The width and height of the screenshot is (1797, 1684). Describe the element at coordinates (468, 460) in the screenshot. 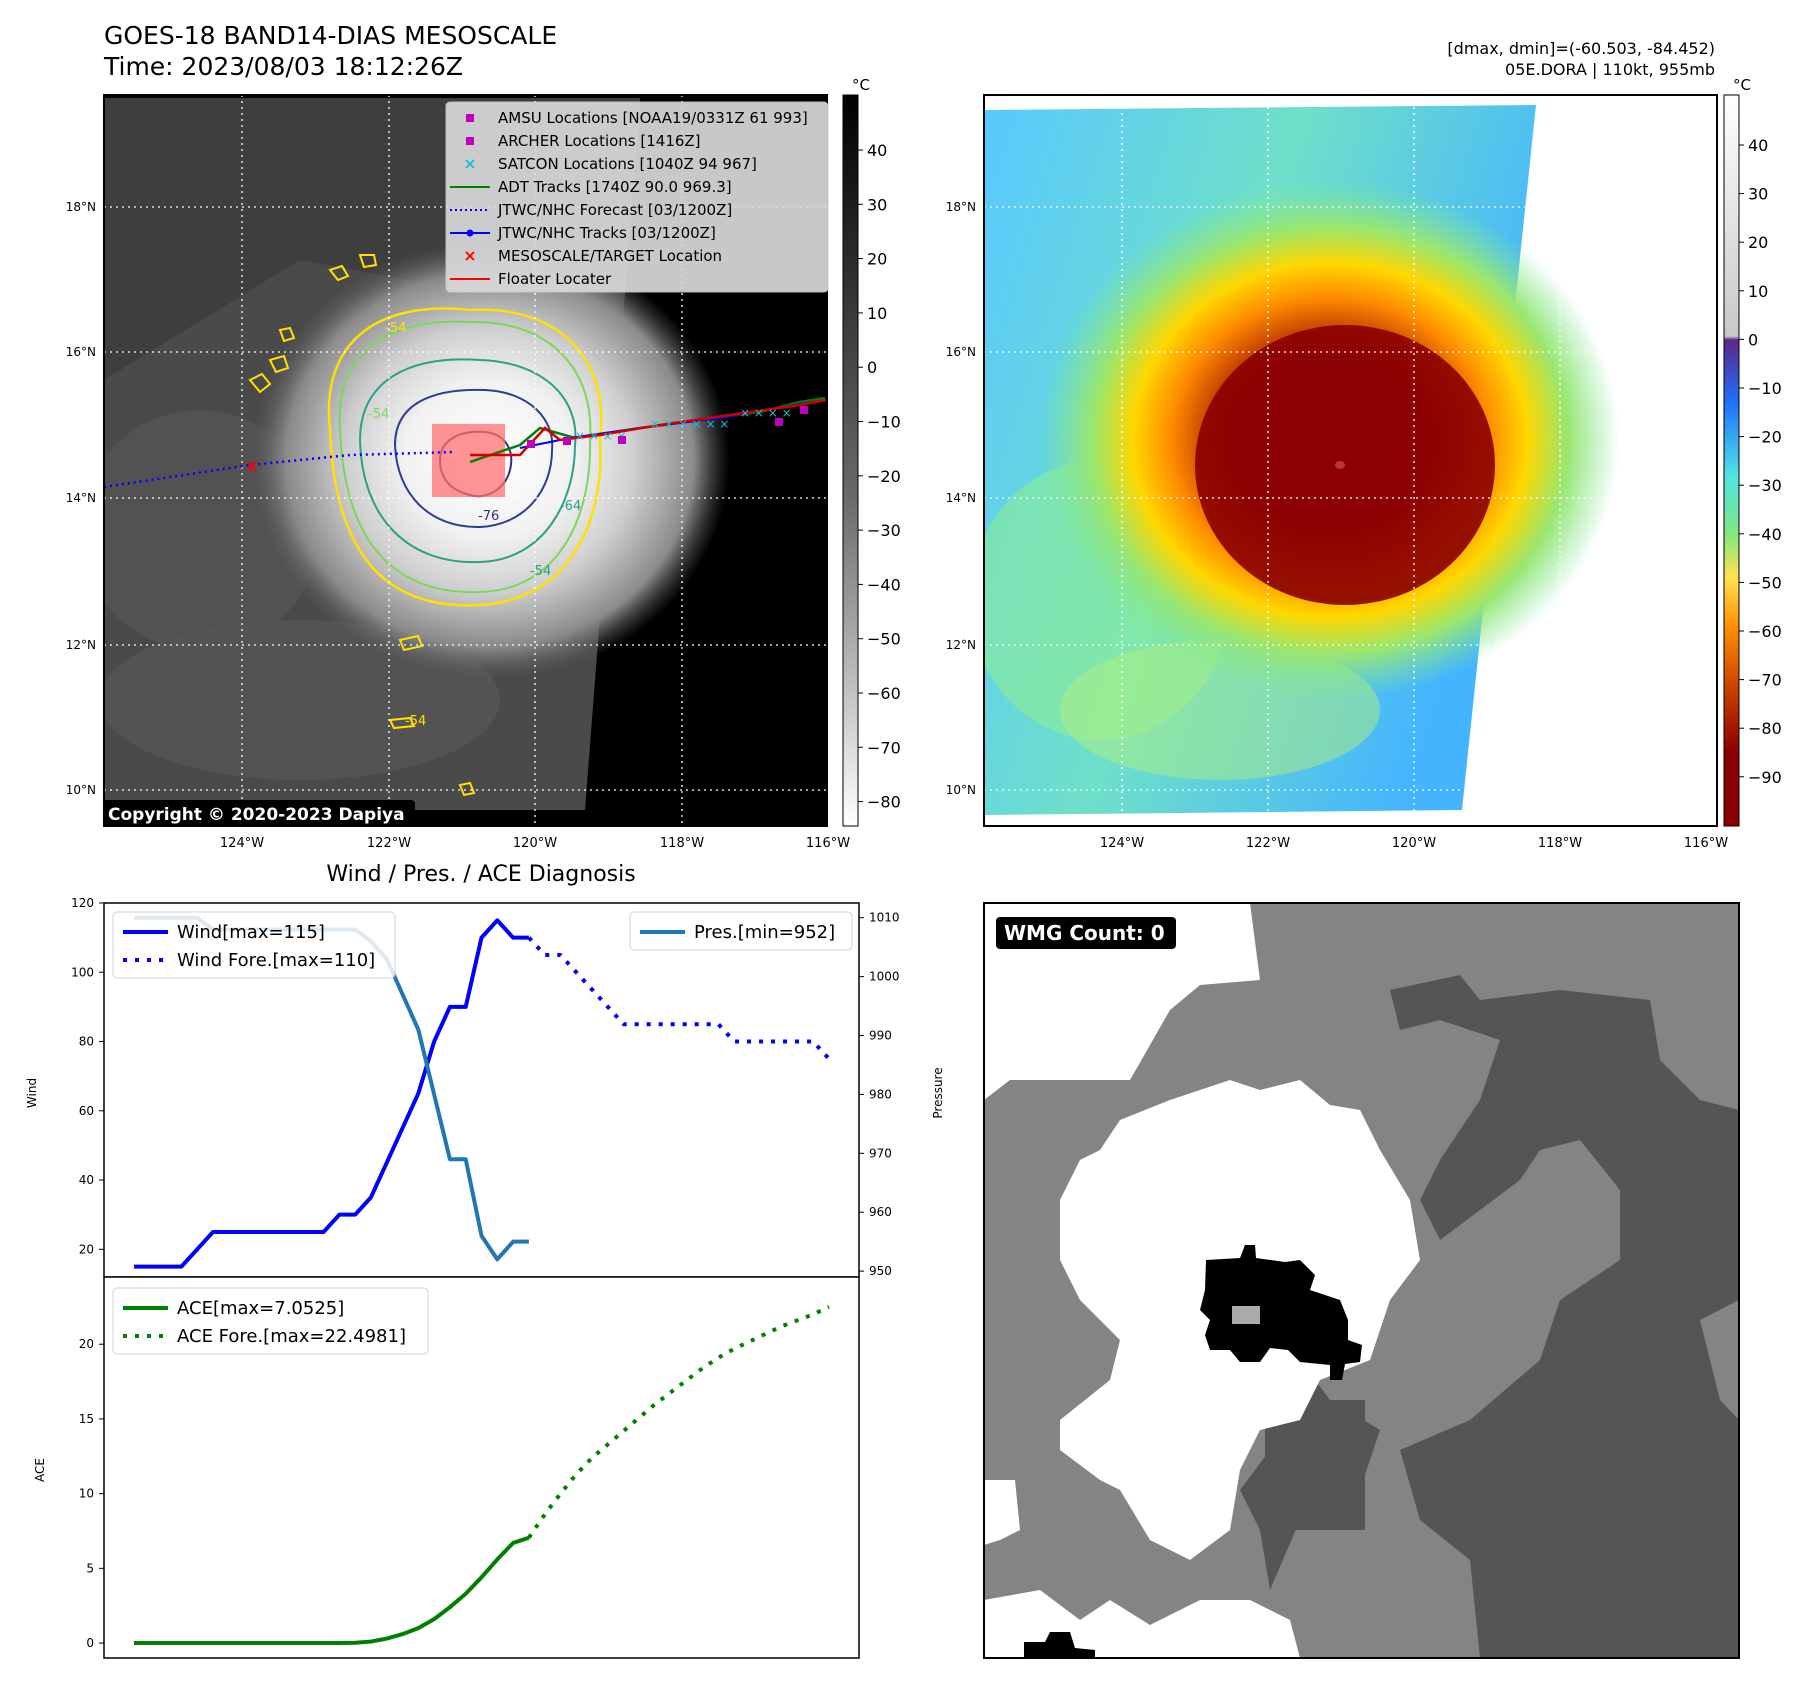

I see `mesoscale-box` at that location.